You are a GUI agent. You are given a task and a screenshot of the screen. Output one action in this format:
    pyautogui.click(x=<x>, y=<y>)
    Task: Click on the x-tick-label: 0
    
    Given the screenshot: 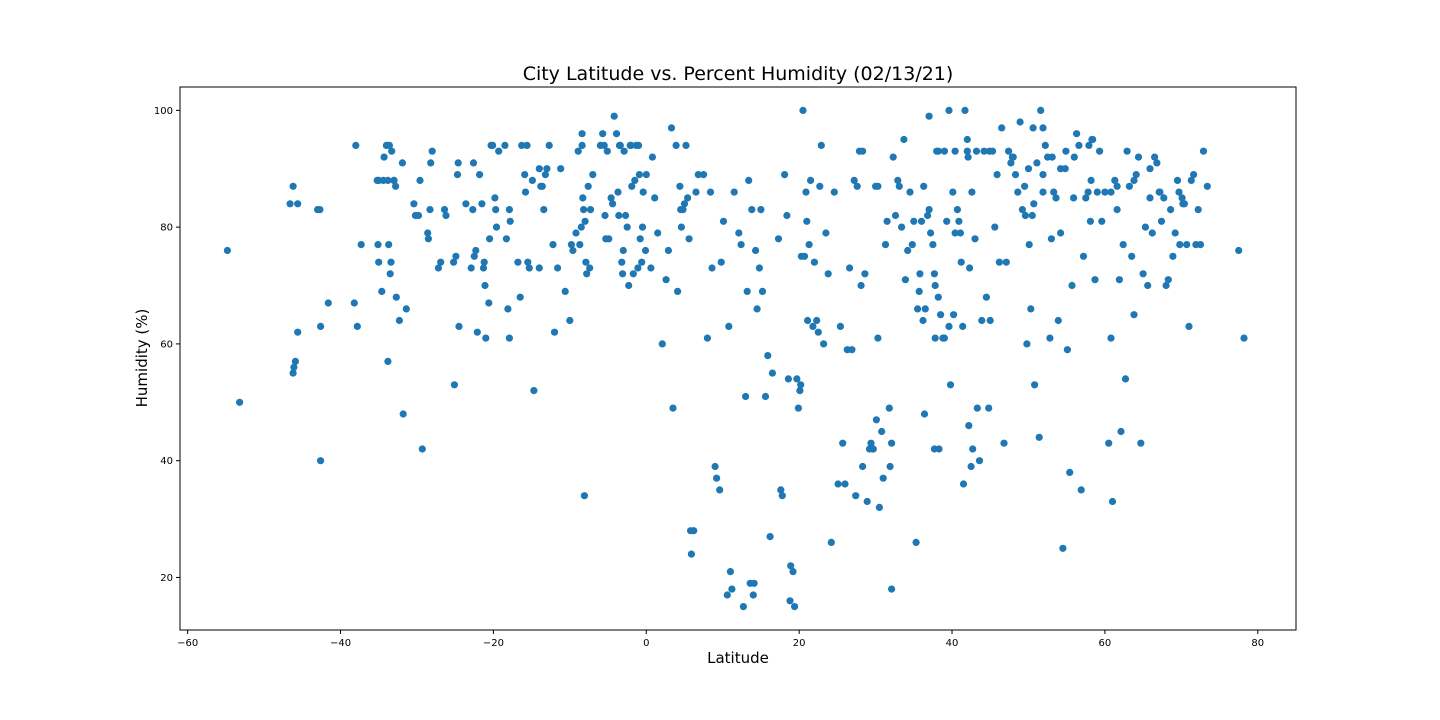 What is the action you would take?
    pyautogui.click(x=646, y=643)
    